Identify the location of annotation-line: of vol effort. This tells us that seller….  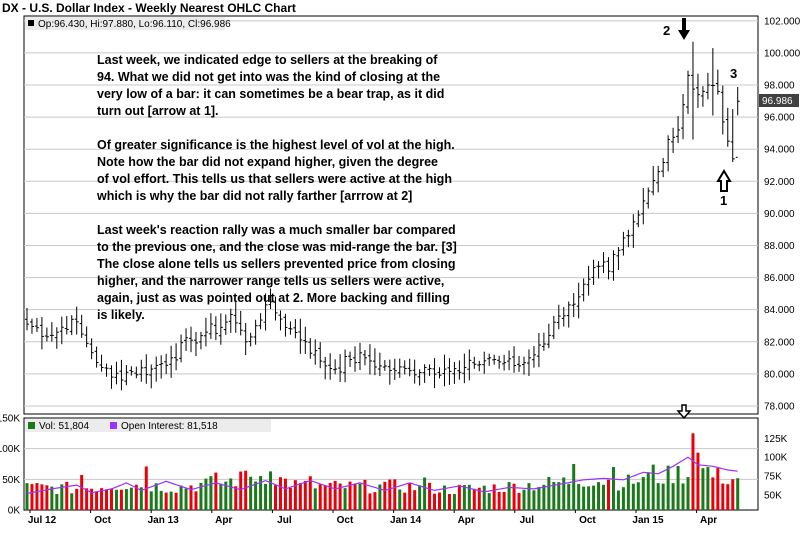
(274, 179).